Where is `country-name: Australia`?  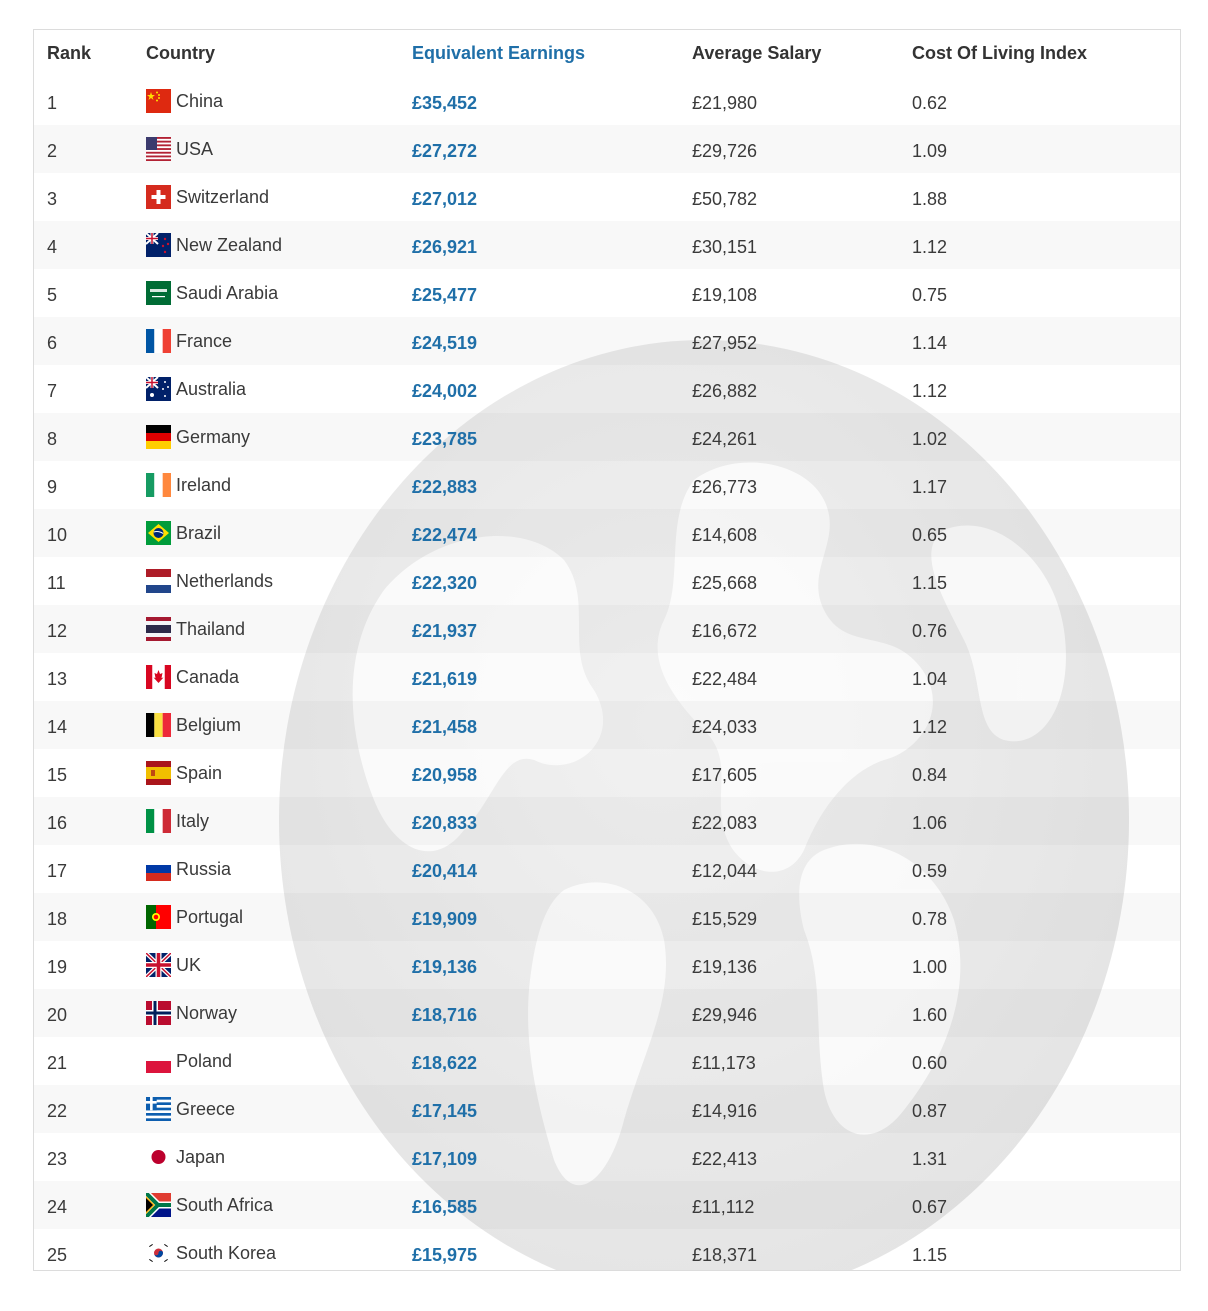
country-name: Australia is located at coordinates (211, 388).